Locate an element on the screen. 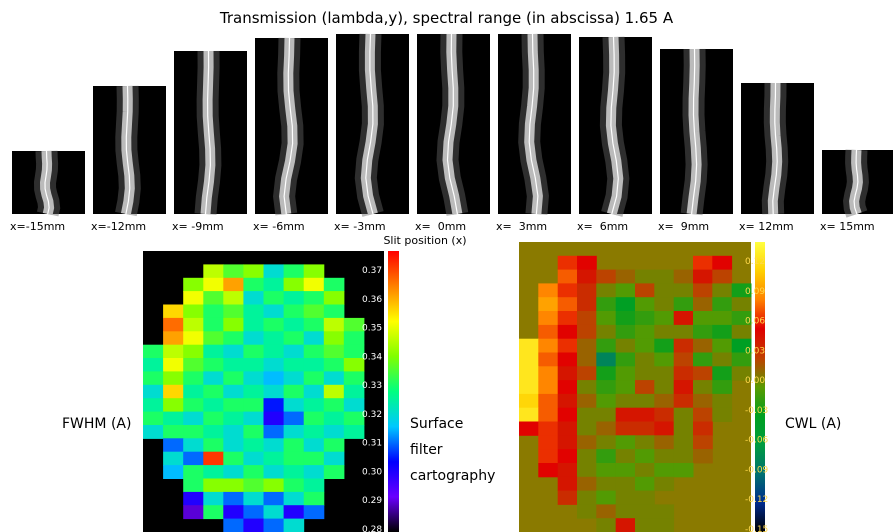 This screenshot has width=893, height=532. colorbar-tick-label: 0.09 is located at coordinates (755, 292).